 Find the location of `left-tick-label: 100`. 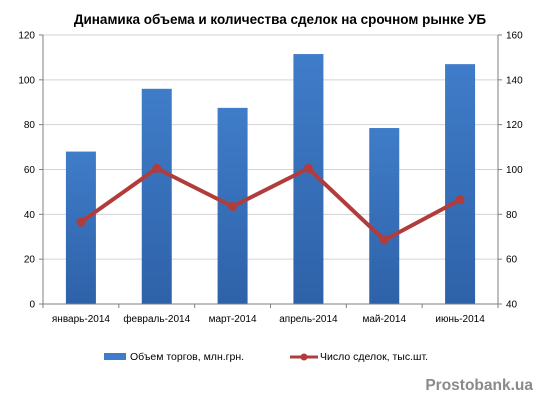

left-tick-label: 100 is located at coordinates (26, 80).